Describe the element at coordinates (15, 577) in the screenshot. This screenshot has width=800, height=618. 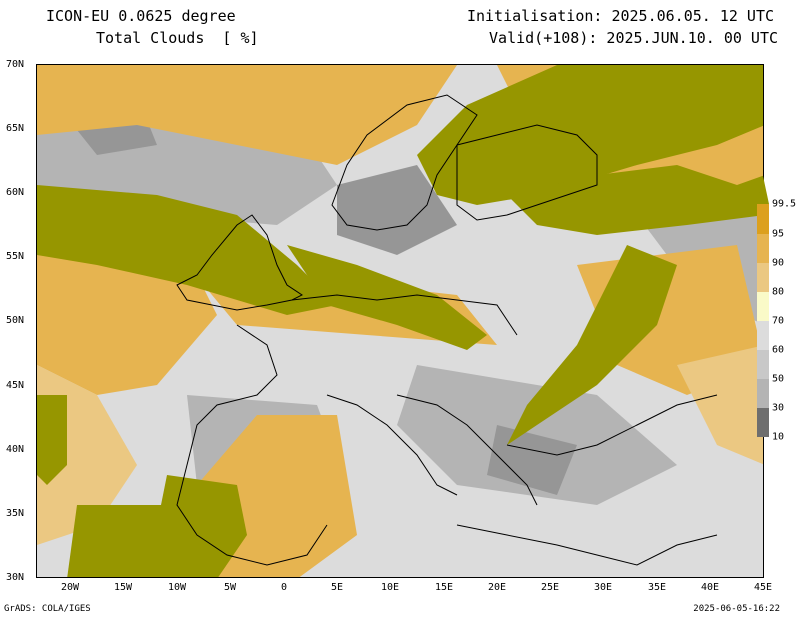
I see `lat-label: 30N` at that location.